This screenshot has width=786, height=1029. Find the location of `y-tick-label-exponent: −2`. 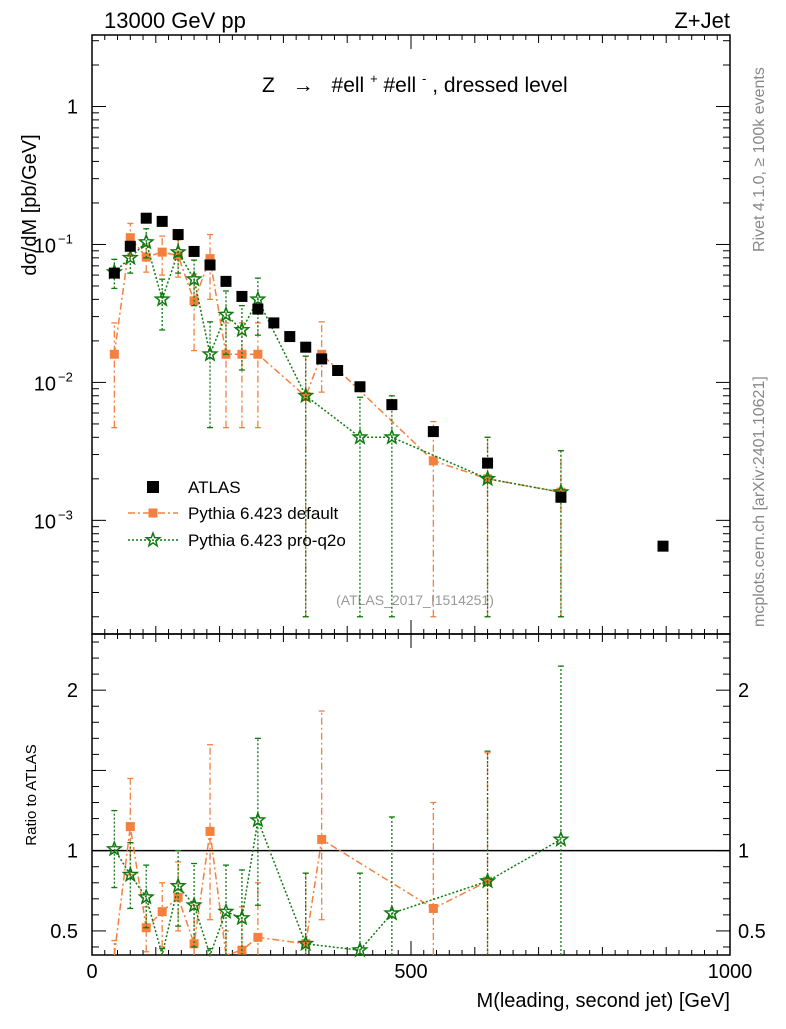

y-tick-label-exponent: −2 is located at coordinates (65, 376).